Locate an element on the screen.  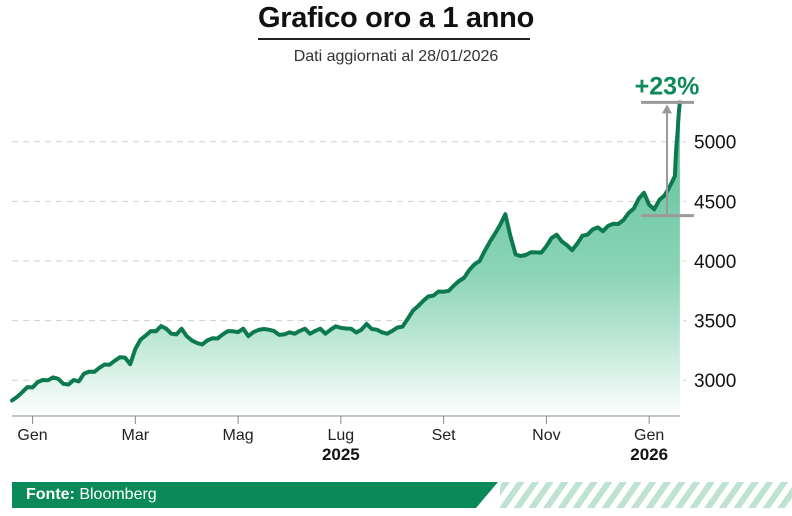
y-tick-labels: 3000 3500 4000 4500 5000 is located at coordinates (715, 262).